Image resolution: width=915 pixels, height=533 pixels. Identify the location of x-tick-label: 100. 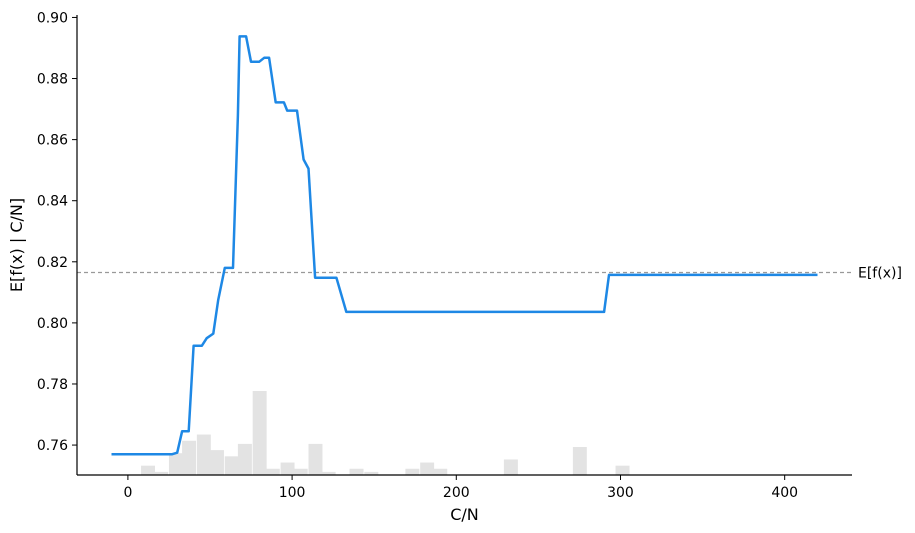
(292, 493).